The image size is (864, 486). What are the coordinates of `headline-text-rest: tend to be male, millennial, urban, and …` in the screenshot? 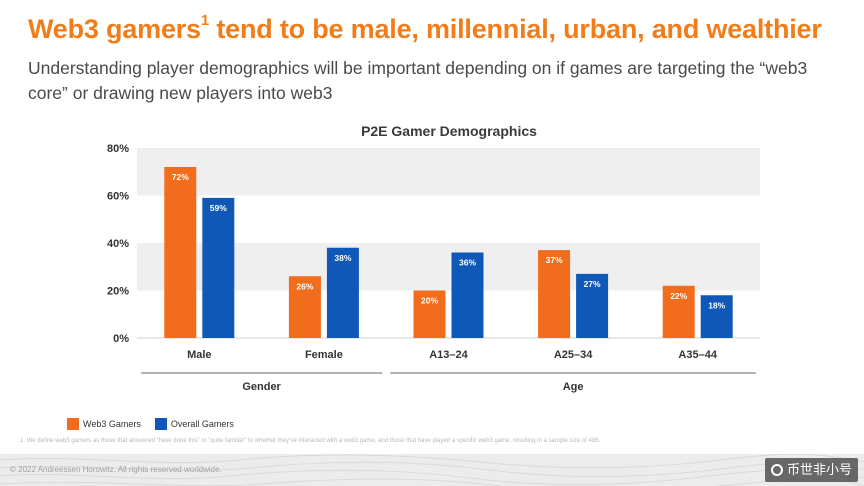 It's located at (515, 29).